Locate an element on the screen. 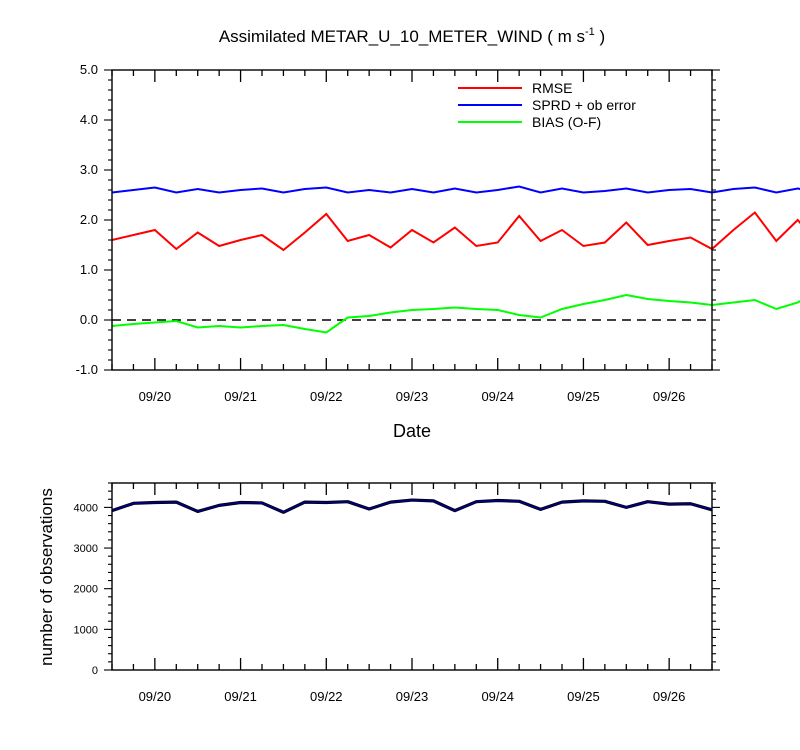  observation-count-series is located at coordinates (412, 506).